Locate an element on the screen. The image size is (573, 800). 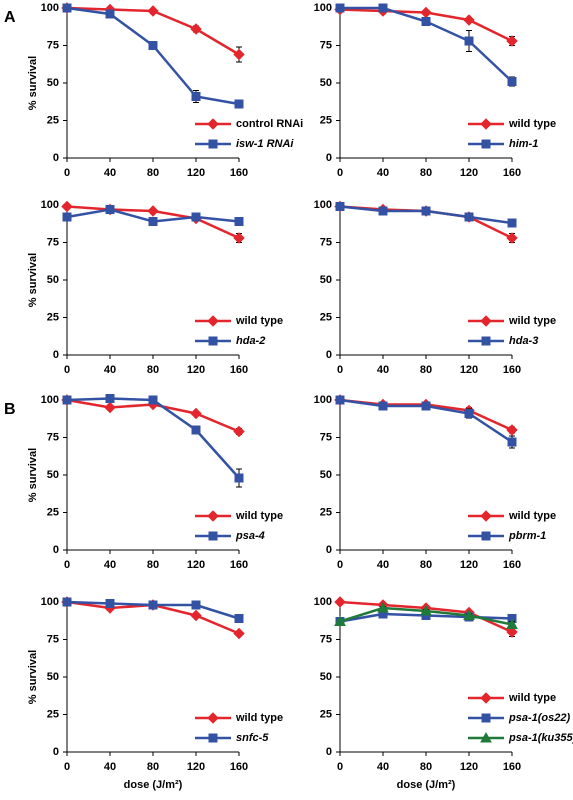
x-axis-label: dose (J/m²) is located at coordinates (153, 785).